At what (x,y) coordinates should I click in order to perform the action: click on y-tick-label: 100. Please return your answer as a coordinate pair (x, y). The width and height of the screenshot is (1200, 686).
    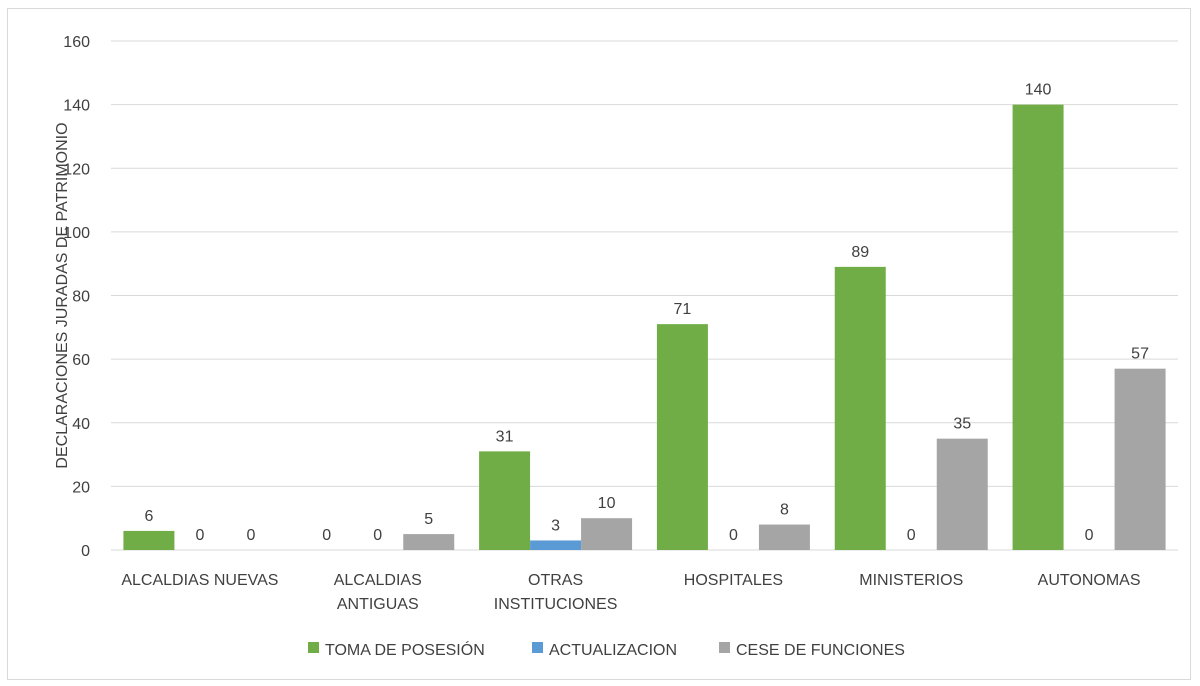
    Looking at the image, I should click on (76, 233).